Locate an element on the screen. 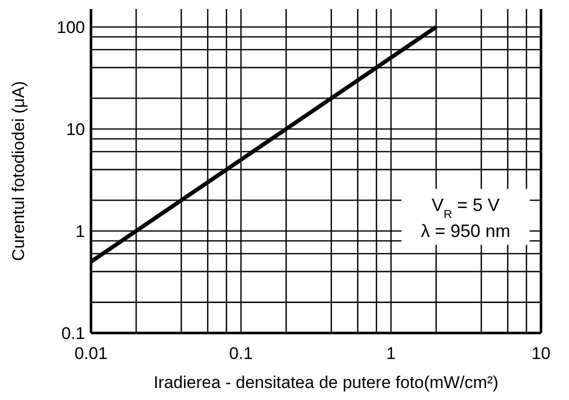 The image size is (569, 400). x-tick-label: 0.01 is located at coordinates (91, 353).